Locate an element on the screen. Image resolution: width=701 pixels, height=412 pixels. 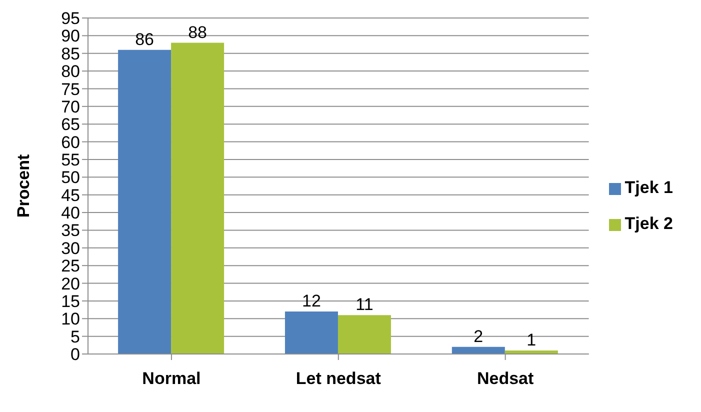
x-tick-label: Let nedsat is located at coordinates (339, 378).